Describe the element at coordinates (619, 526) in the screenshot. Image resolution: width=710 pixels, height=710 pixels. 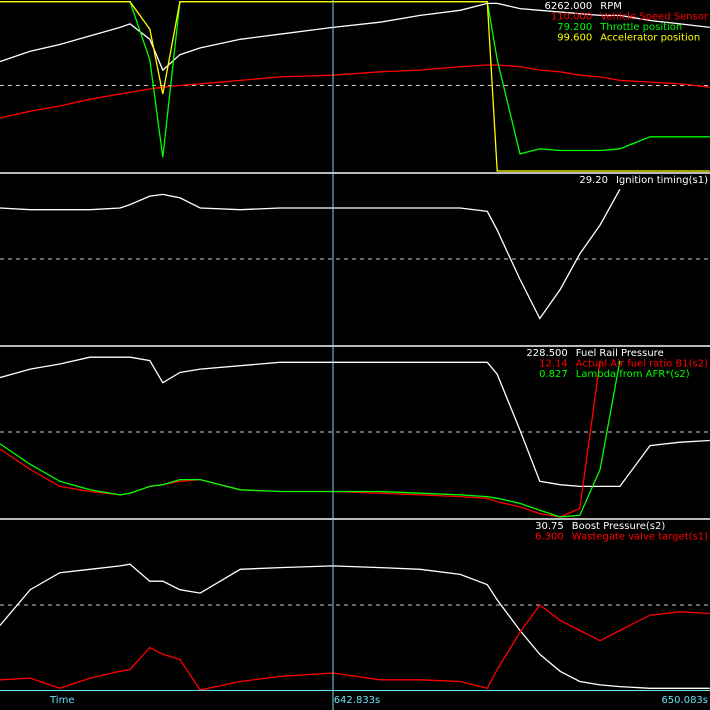
I see `legend-name: Boost Pressure(s2)` at that location.